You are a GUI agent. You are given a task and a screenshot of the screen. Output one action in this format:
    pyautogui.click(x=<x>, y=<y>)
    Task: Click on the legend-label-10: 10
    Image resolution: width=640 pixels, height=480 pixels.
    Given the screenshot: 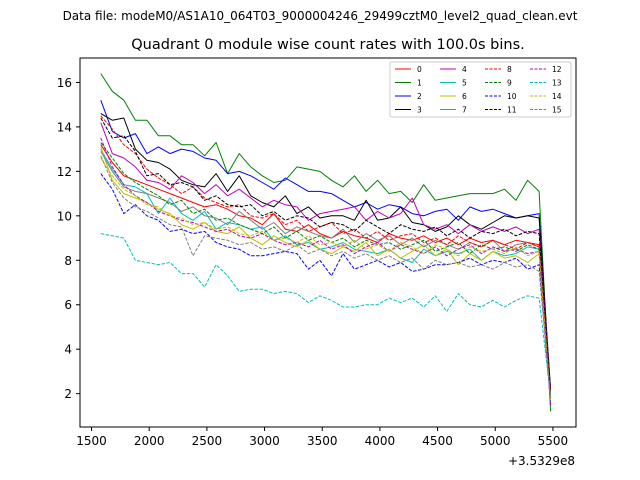 What is the action you would take?
    pyautogui.click(x=512, y=96)
    